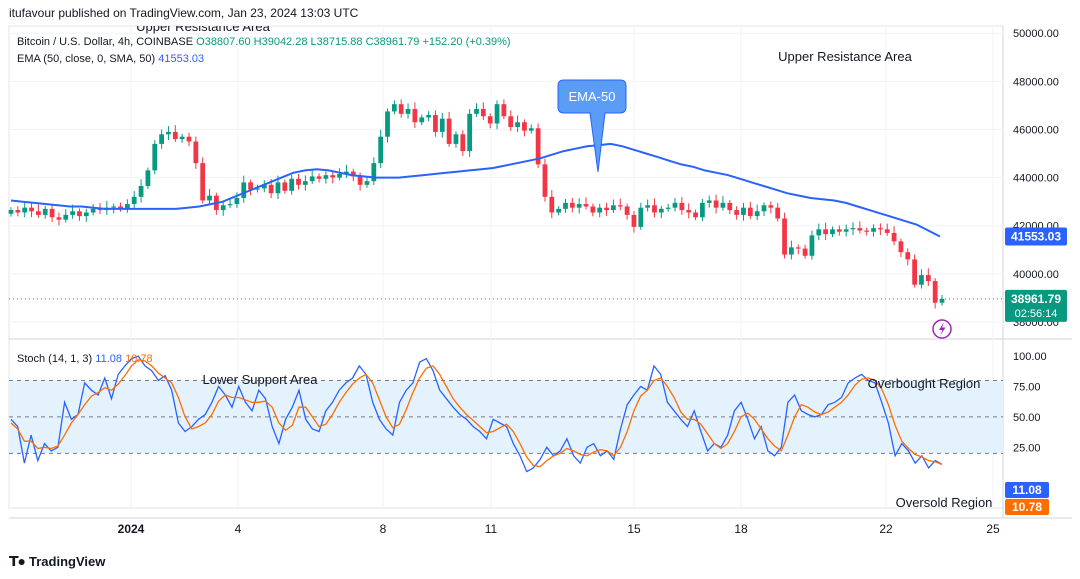  What do you see at coordinates (1036, 314) in the screenshot?
I see `countdown-text: 02:56:14` at bounding box center [1036, 314].